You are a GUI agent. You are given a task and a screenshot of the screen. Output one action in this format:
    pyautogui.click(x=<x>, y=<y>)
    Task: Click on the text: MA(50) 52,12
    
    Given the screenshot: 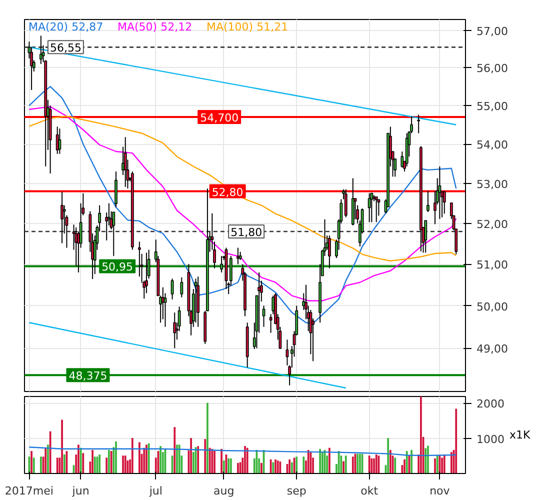 What is the action you would take?
    pyautogui.click(x=155, y=27)
    